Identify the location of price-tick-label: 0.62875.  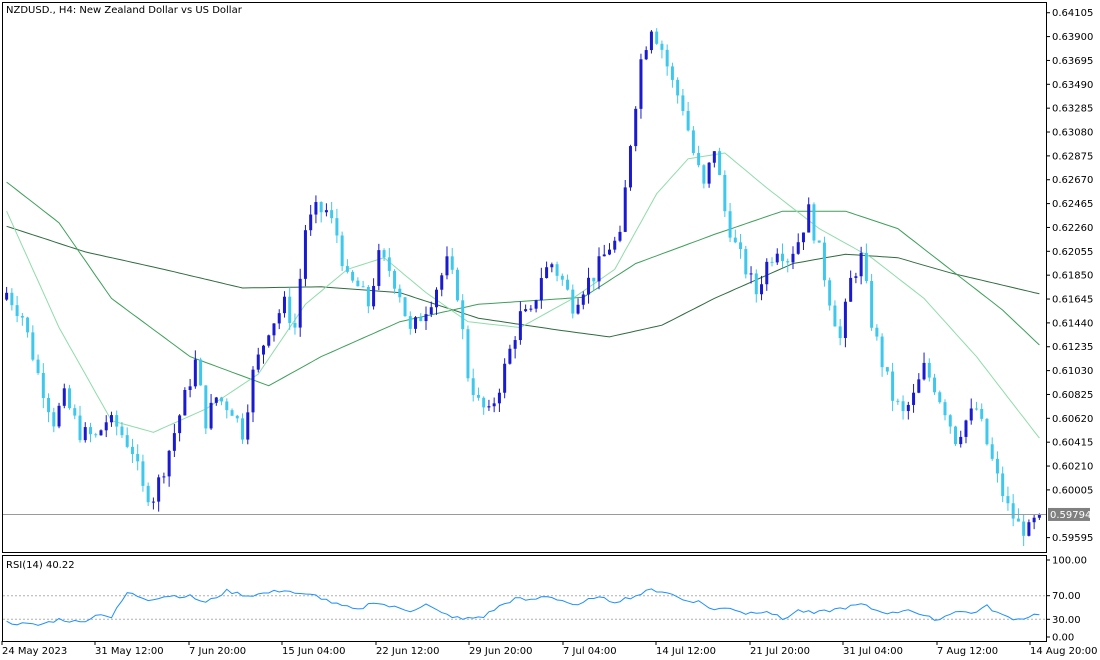
(1072, 156).